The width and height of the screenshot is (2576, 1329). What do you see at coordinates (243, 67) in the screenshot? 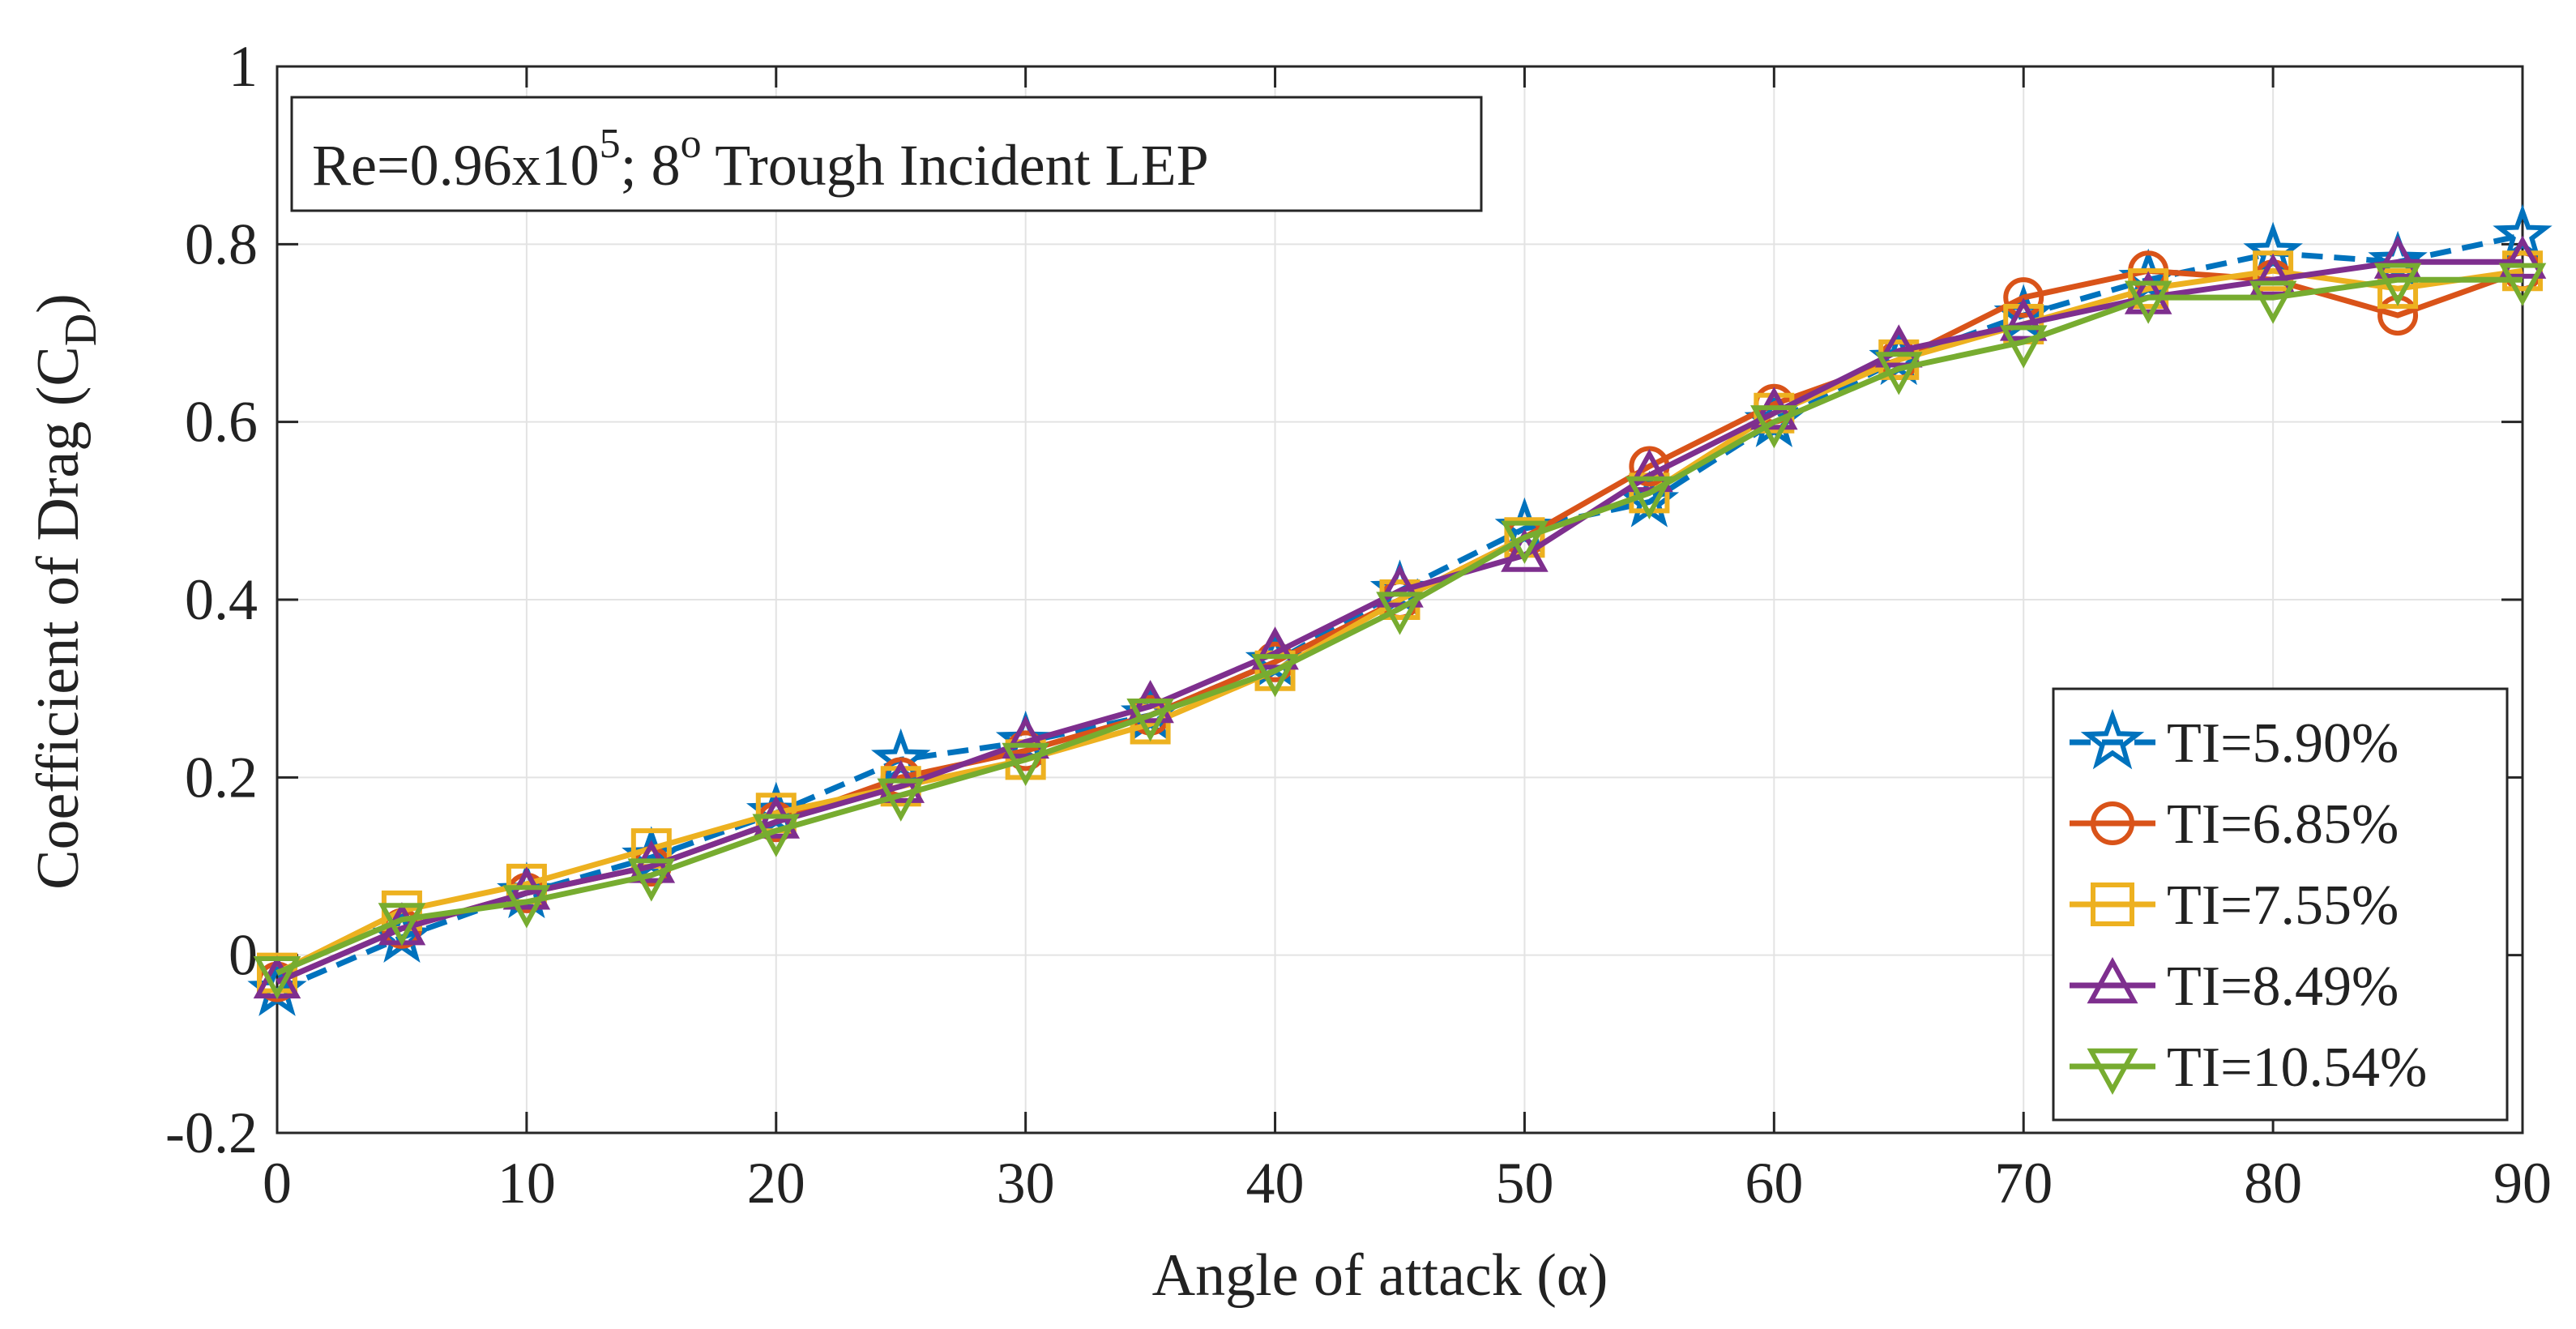
I see `y-tick-label: 1` at bounding box center [243, 67].